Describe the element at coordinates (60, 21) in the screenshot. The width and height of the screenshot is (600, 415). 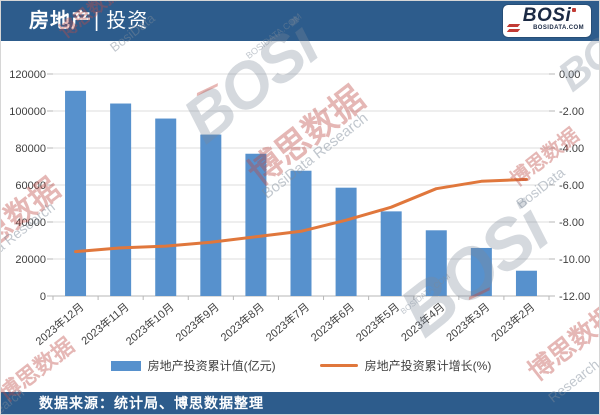
I see `title-main: 房地产` at that location.